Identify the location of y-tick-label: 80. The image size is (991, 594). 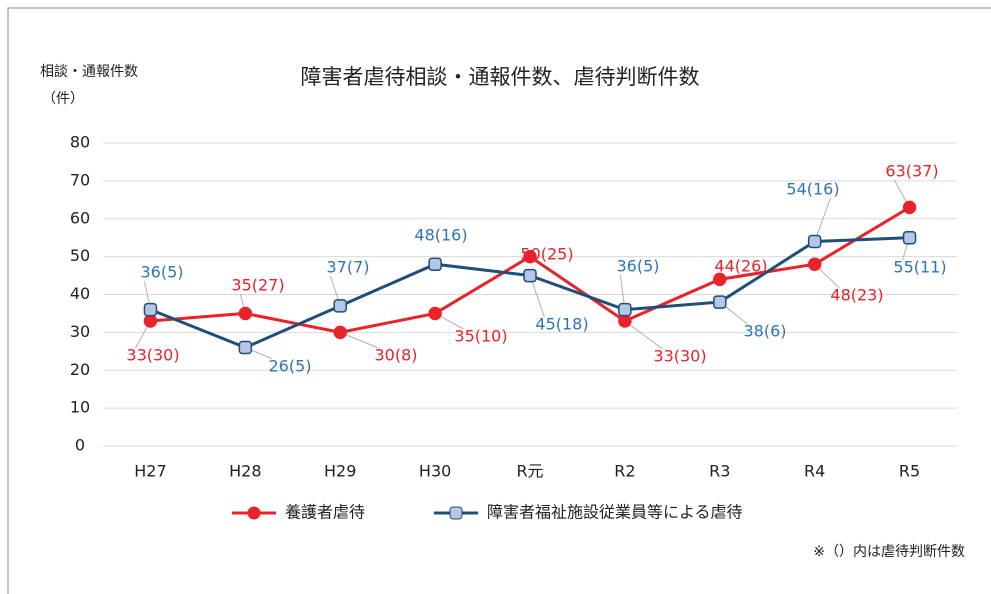
(80, 142).